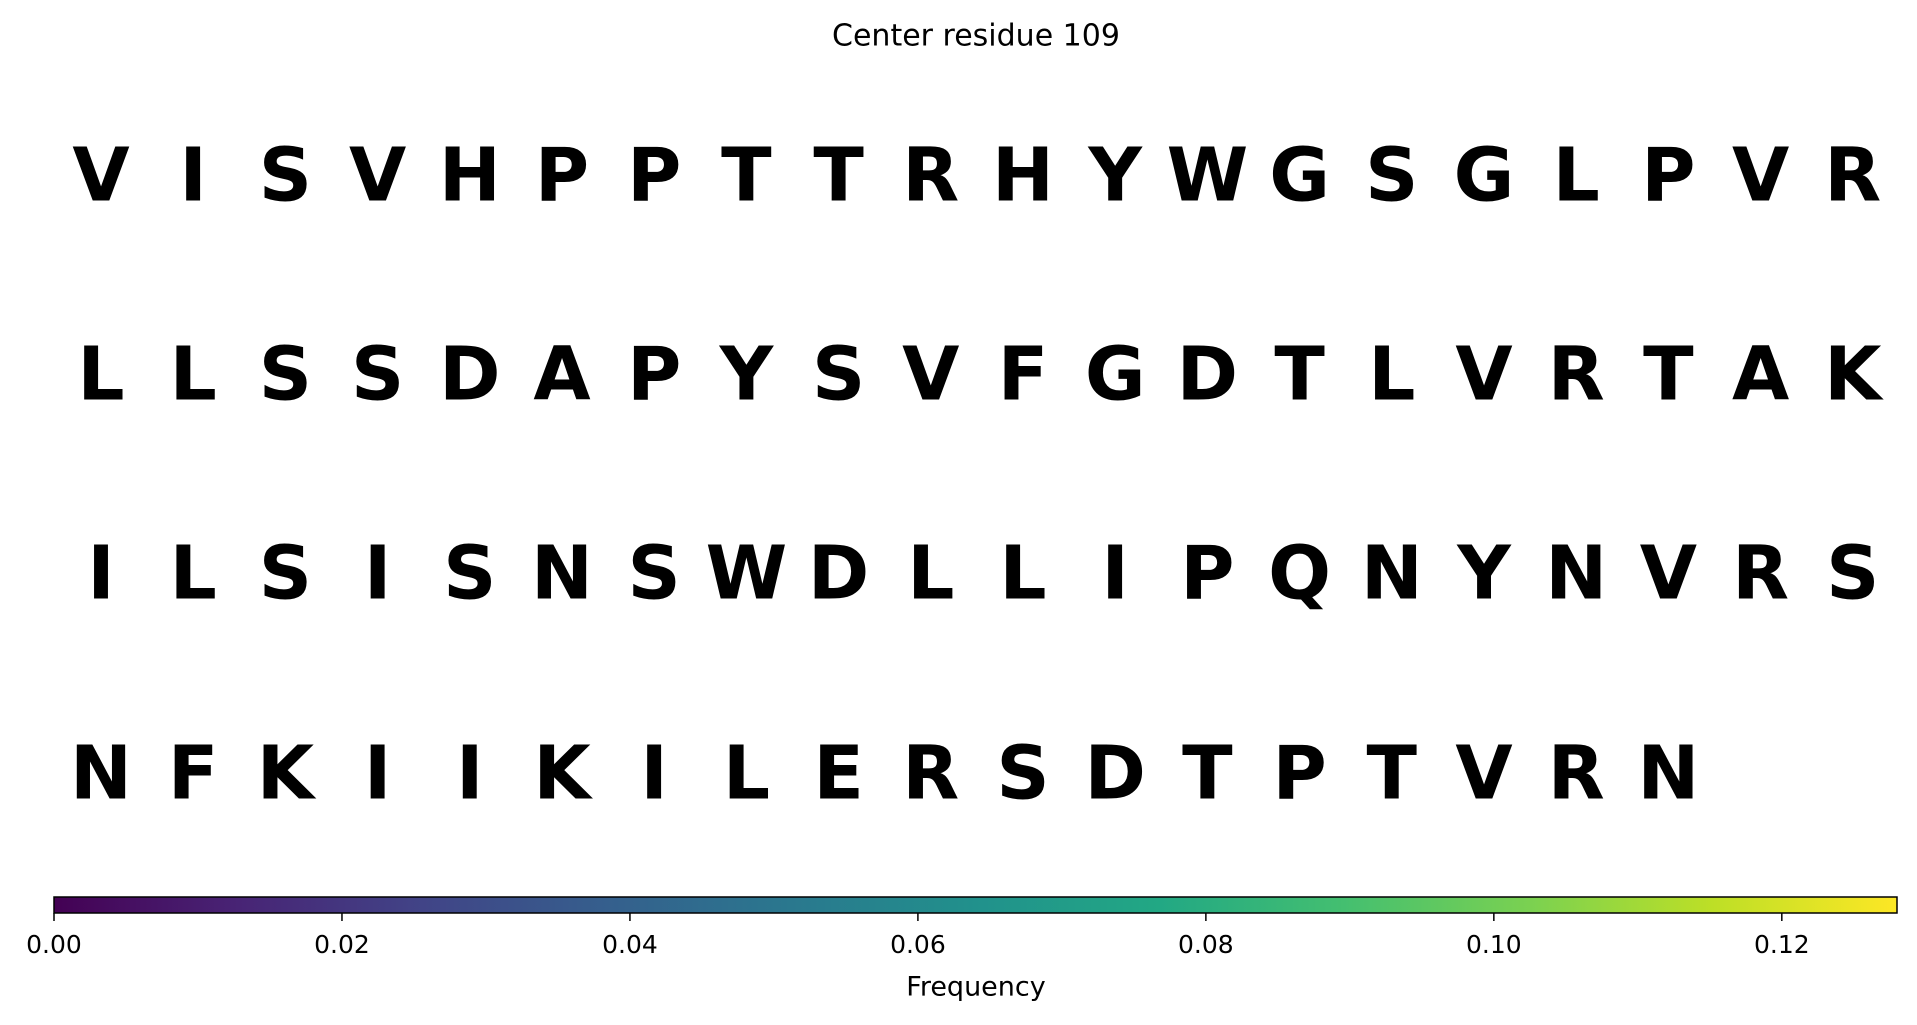  What do you see at coordinates (1782, 944) in the screenshot?
I see `x-tick-label: 0.12` at bounding box center [1782, 944].